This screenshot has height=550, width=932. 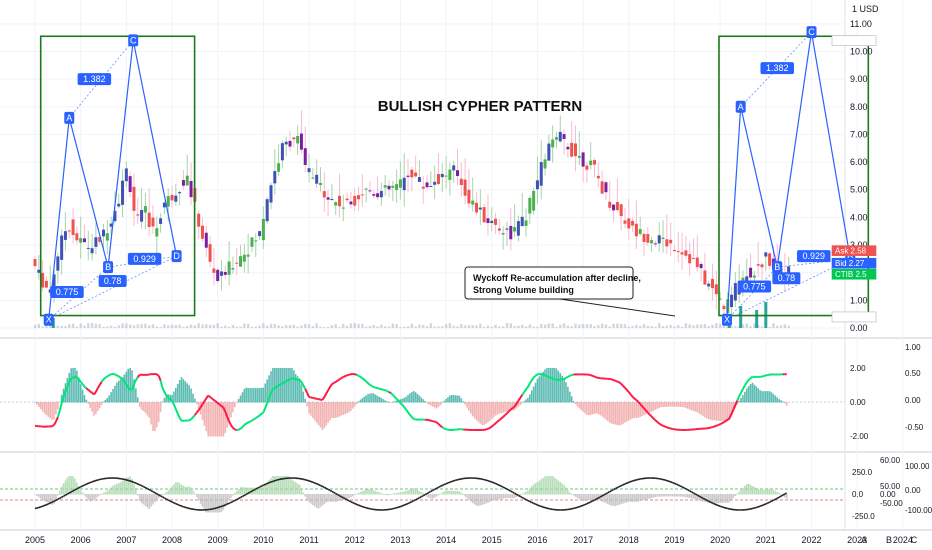 What do you see at coordinates (777, 267) in the screenshot?
I see `point-badge` at bounding box center [777, 267].